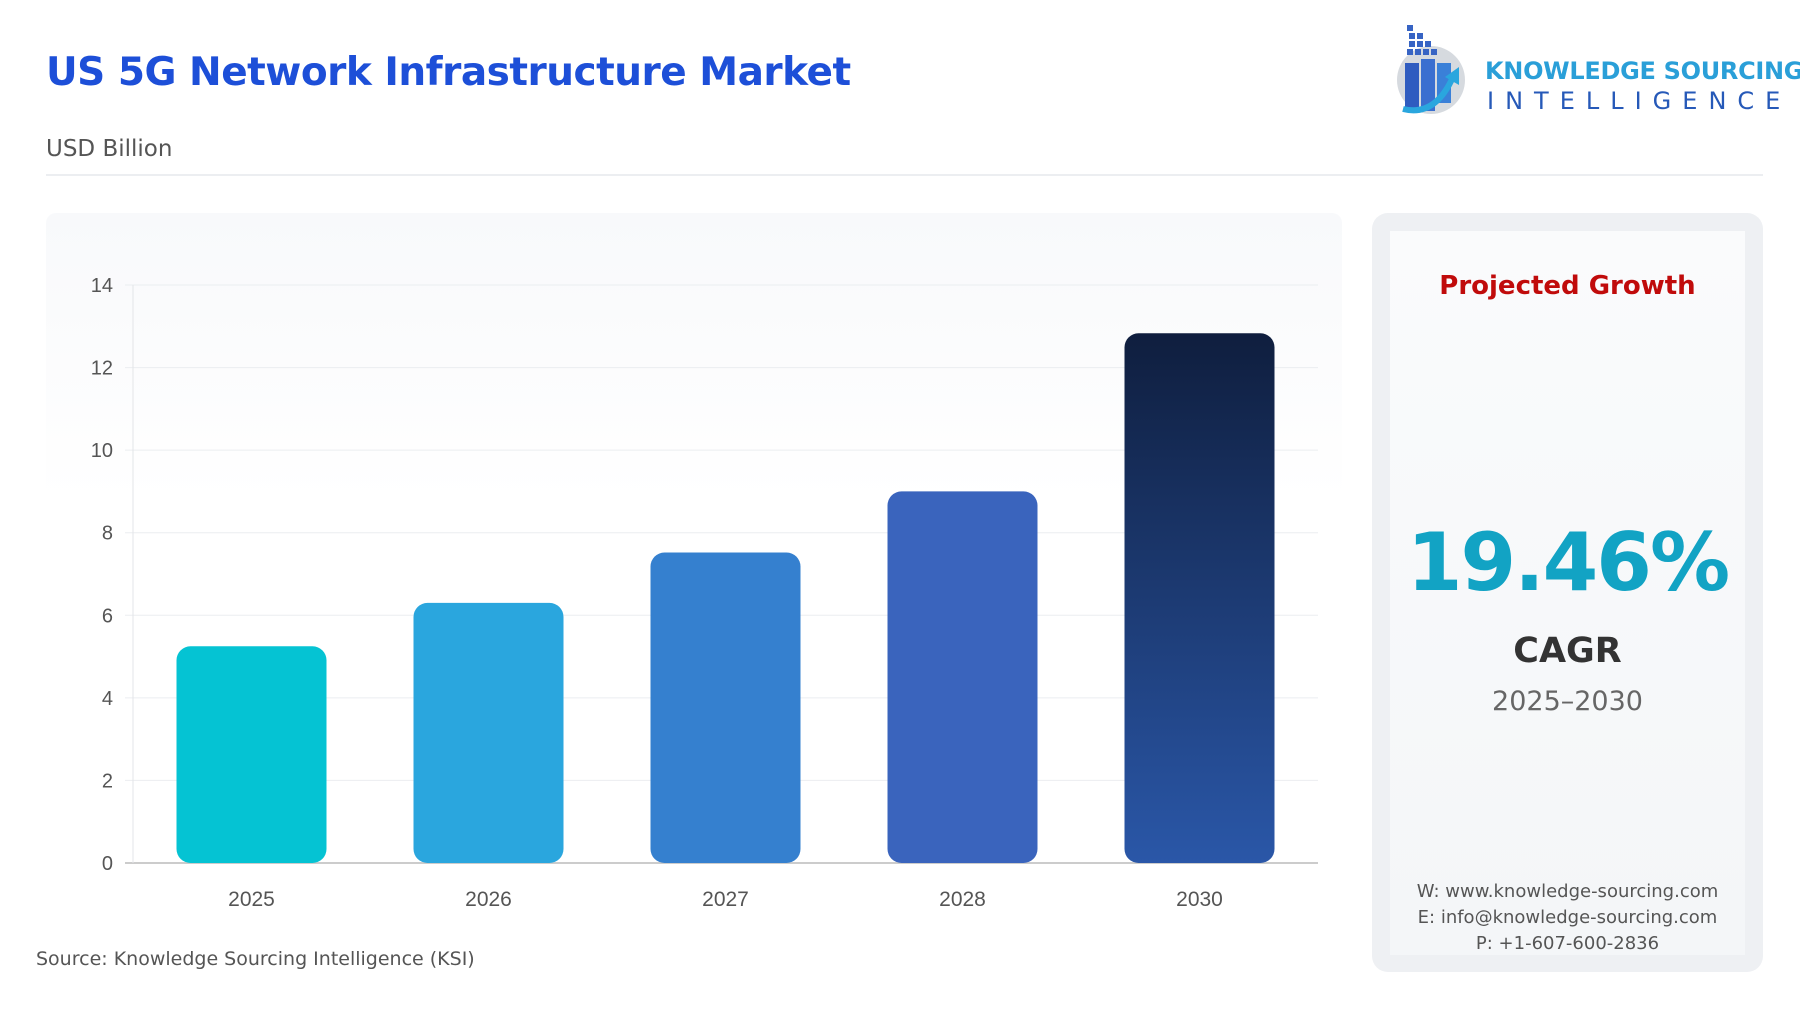 The image size is (1800, 1012). Describe the element at coordinates (448, 72) in the screenshot. I see `page-title: US 5G Network Infrastructure Market` at that location.